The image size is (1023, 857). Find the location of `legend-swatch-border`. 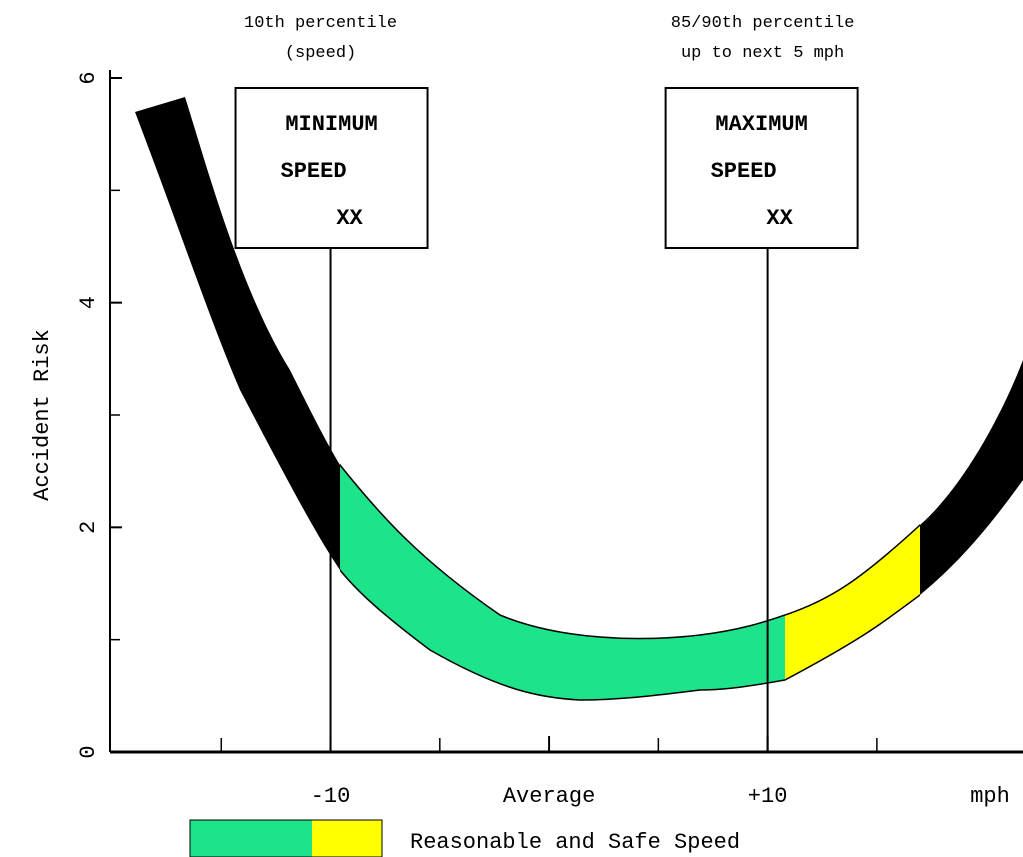

legend-swatch-border is located at coordinates (286, 838).